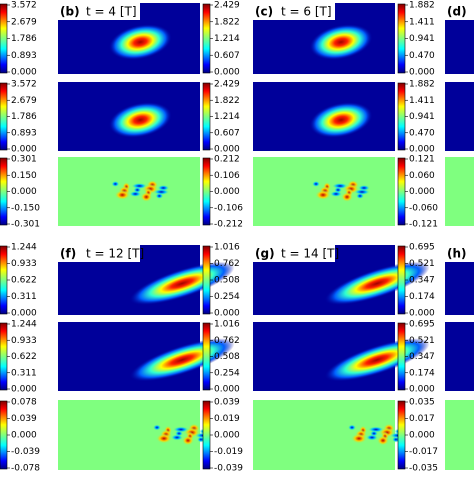  Describe the element at coordinates (422, 403) in the screenshot. I see `colorbar-tick-label: 0.035` at that location.